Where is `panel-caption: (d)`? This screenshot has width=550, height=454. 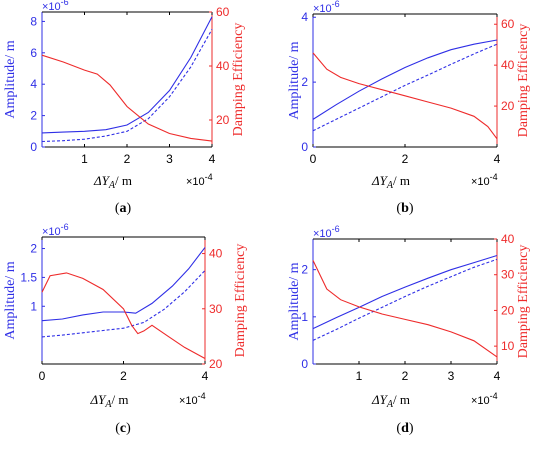 panel-caption: (d) is located at coordinates (404, 428).